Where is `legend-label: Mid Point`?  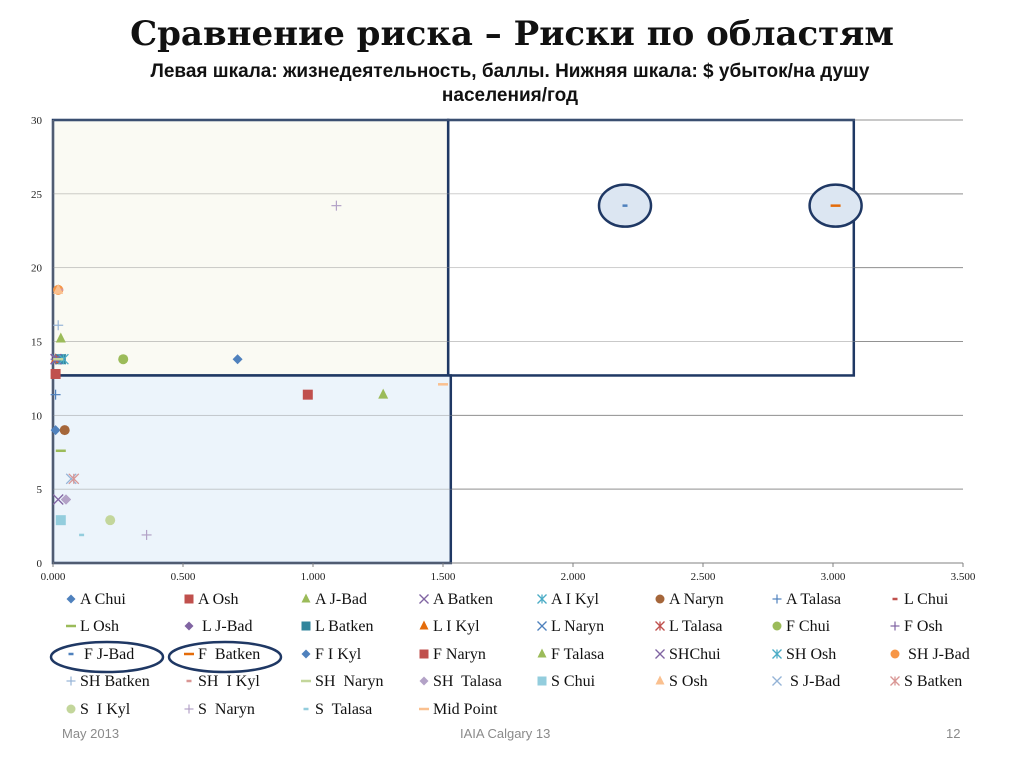 legend-label: Mid Point is located at coordinates (465, 709).